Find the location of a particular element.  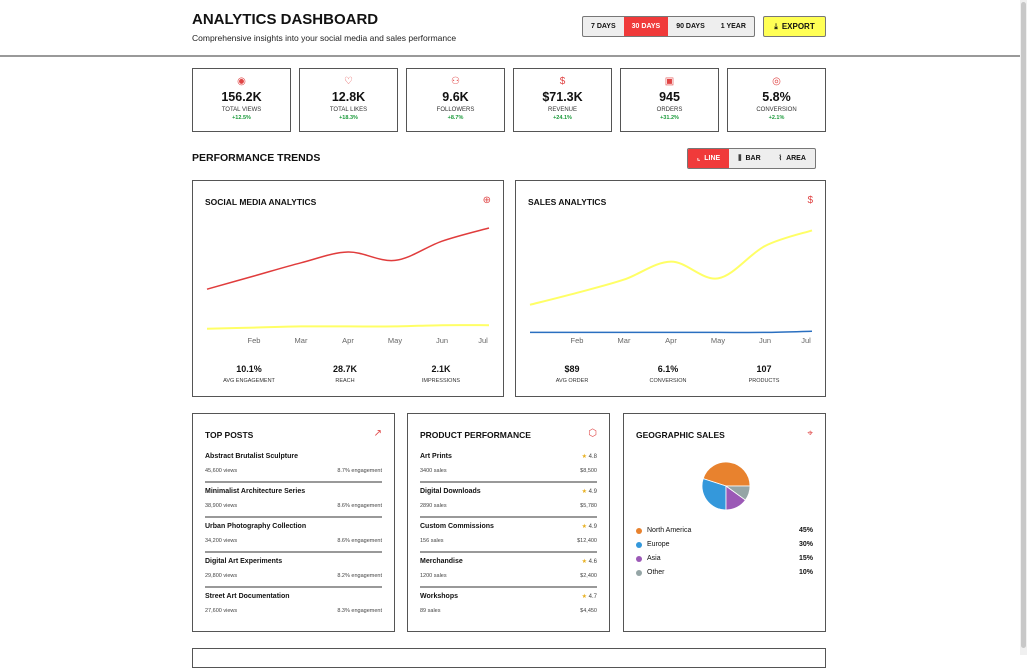

range-7-days: 7 DAYS is located at coordinates (603, 26).